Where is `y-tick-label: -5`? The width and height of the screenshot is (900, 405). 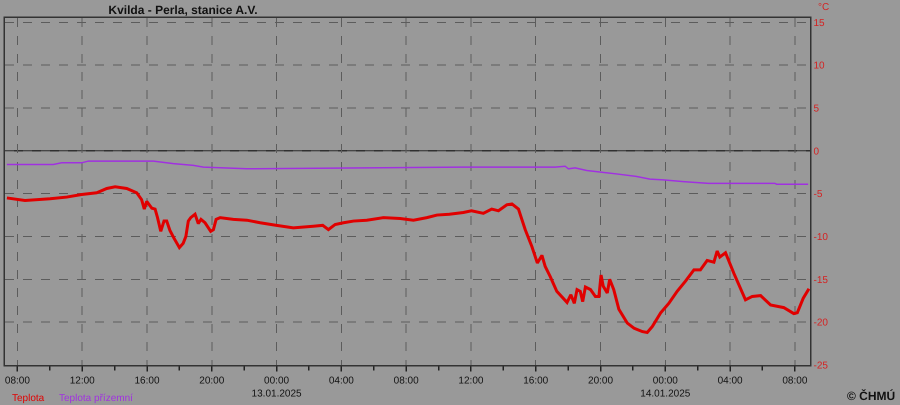
y-tick-label: -5 is located at coordinates (818, 194).